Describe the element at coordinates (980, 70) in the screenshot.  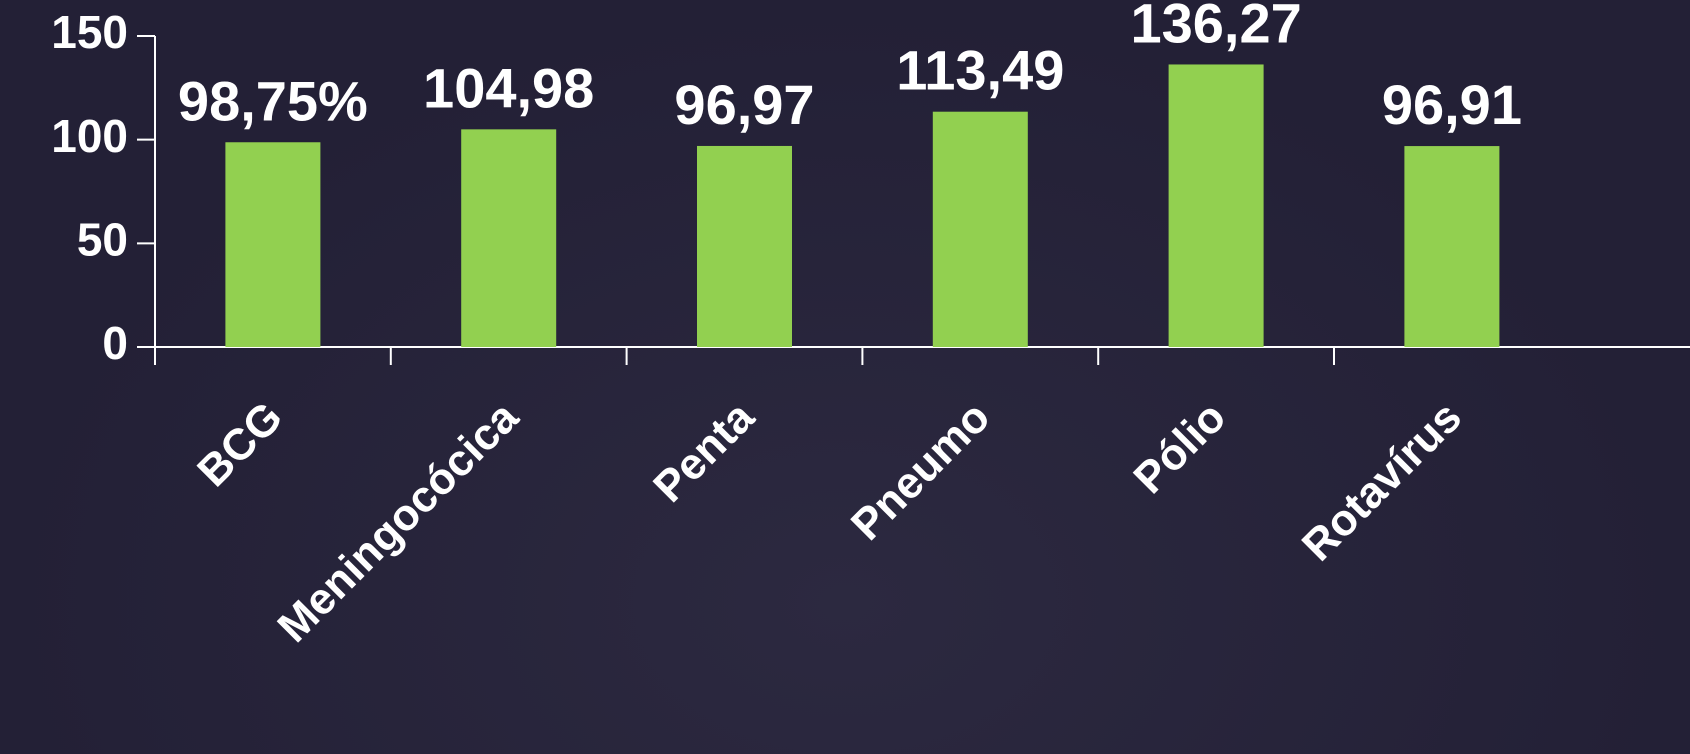
I see `value-label: 113,49` at that location.